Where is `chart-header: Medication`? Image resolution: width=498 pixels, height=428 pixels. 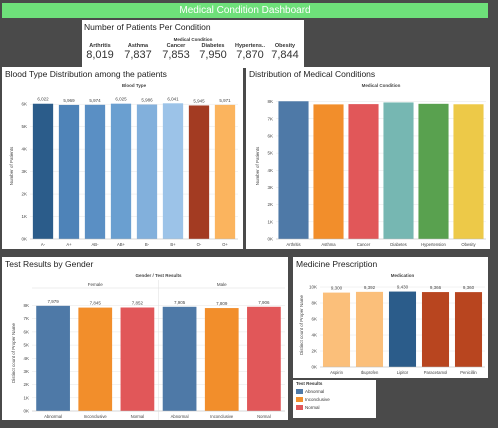
chart-header: Medication is located at coordinates (403, 275).